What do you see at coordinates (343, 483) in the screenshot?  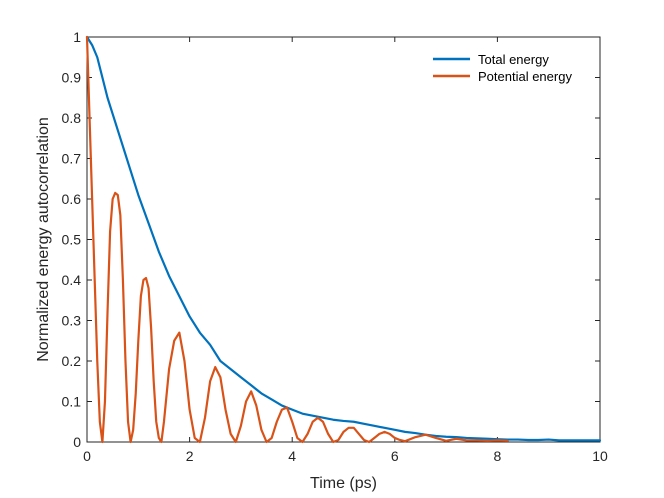 I see `x-axis-title: Time (ps)` at bounding box center [343, 483].